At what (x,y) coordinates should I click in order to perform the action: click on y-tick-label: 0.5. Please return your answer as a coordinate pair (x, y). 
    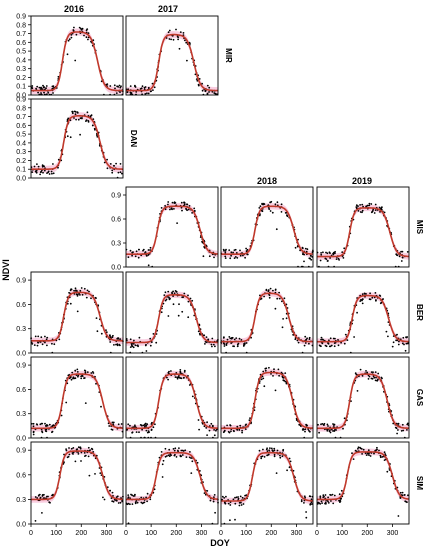
    Looking at the image, I should click on (21, 135).